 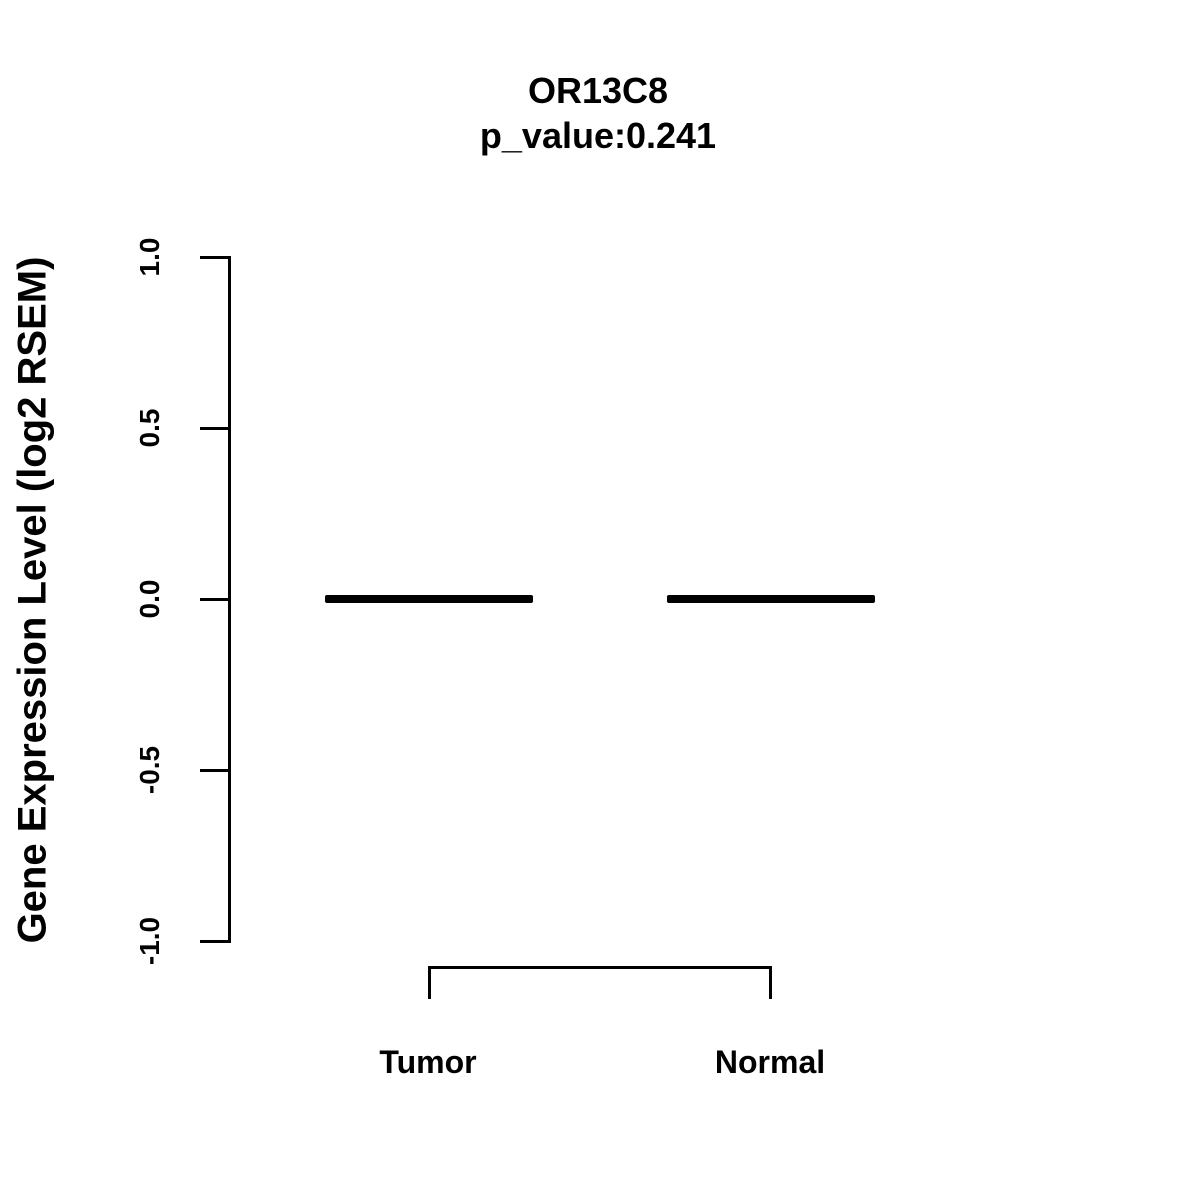 I want to click on x-label-normal: Normal, so click(x=770, y=1062).